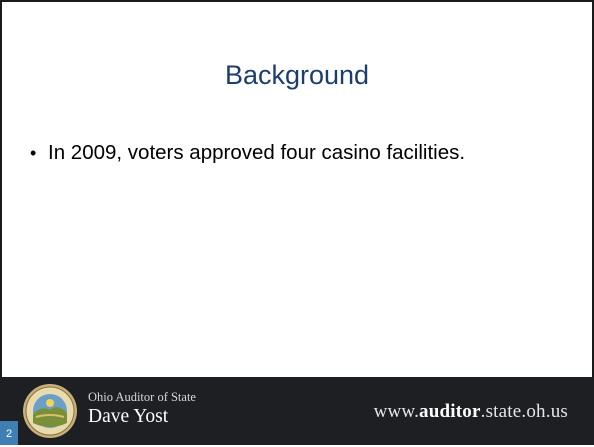  Describe the element at coordinates (524, 411) in the screenshot. I see `url-suffix: .state.oh.us` at that location.